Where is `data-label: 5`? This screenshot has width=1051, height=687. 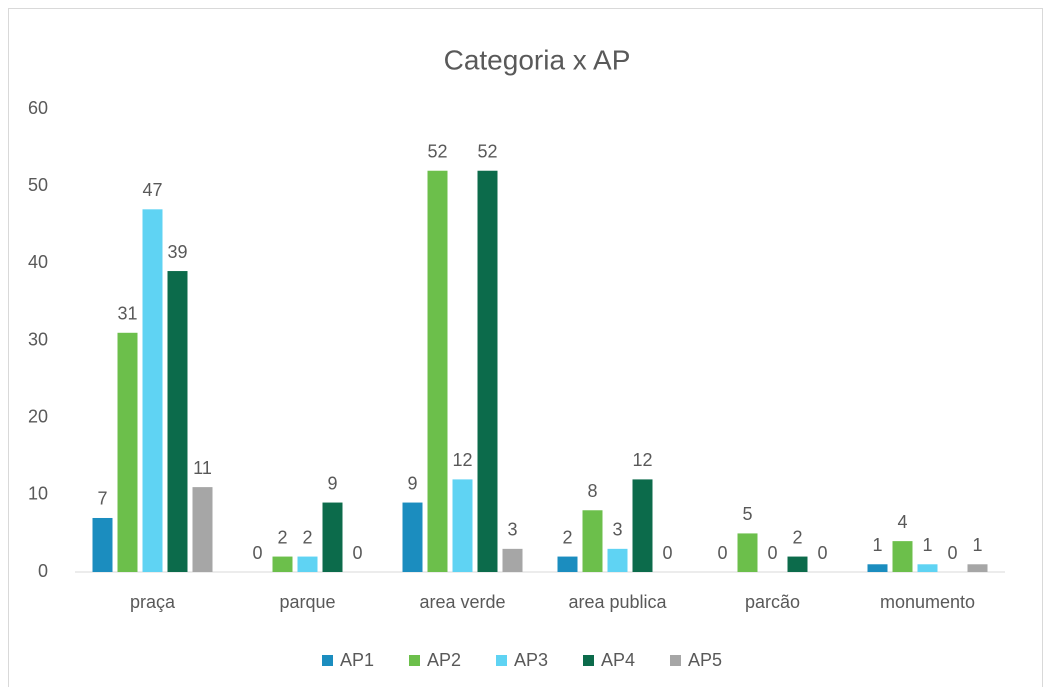 data-label: 5 is located at coordinates (747, 514).